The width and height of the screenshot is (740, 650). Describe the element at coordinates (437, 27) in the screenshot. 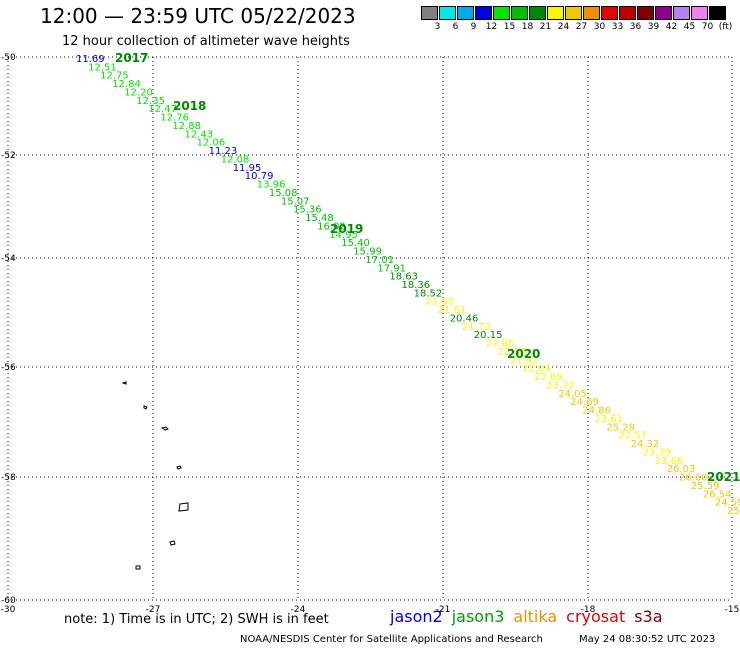

I see `color-label: 3` at that location.